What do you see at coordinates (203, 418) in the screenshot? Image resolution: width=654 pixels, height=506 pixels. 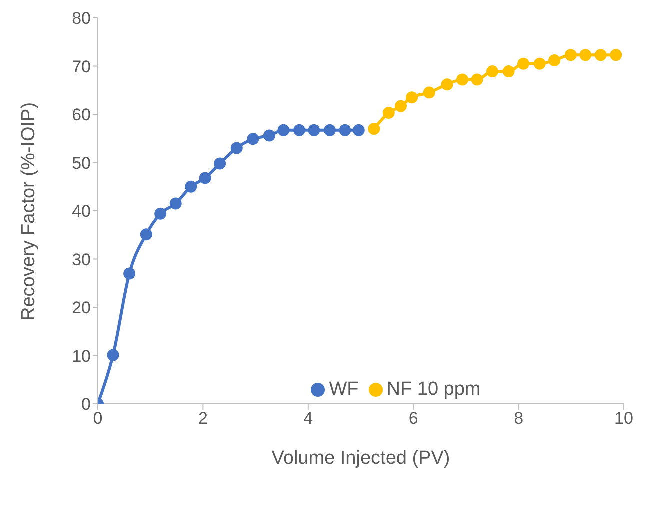 I see `x-tick-label: 2` at bounding box center [203, 418].